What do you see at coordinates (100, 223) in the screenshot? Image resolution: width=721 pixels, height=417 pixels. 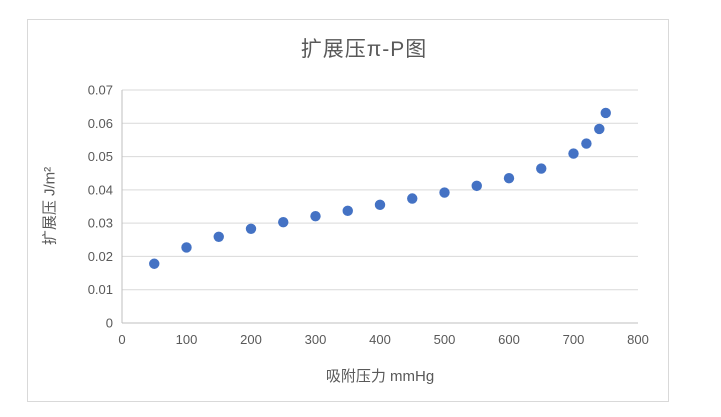 I see `y-tick-label: 0.03` at bounding box center [100, 223].